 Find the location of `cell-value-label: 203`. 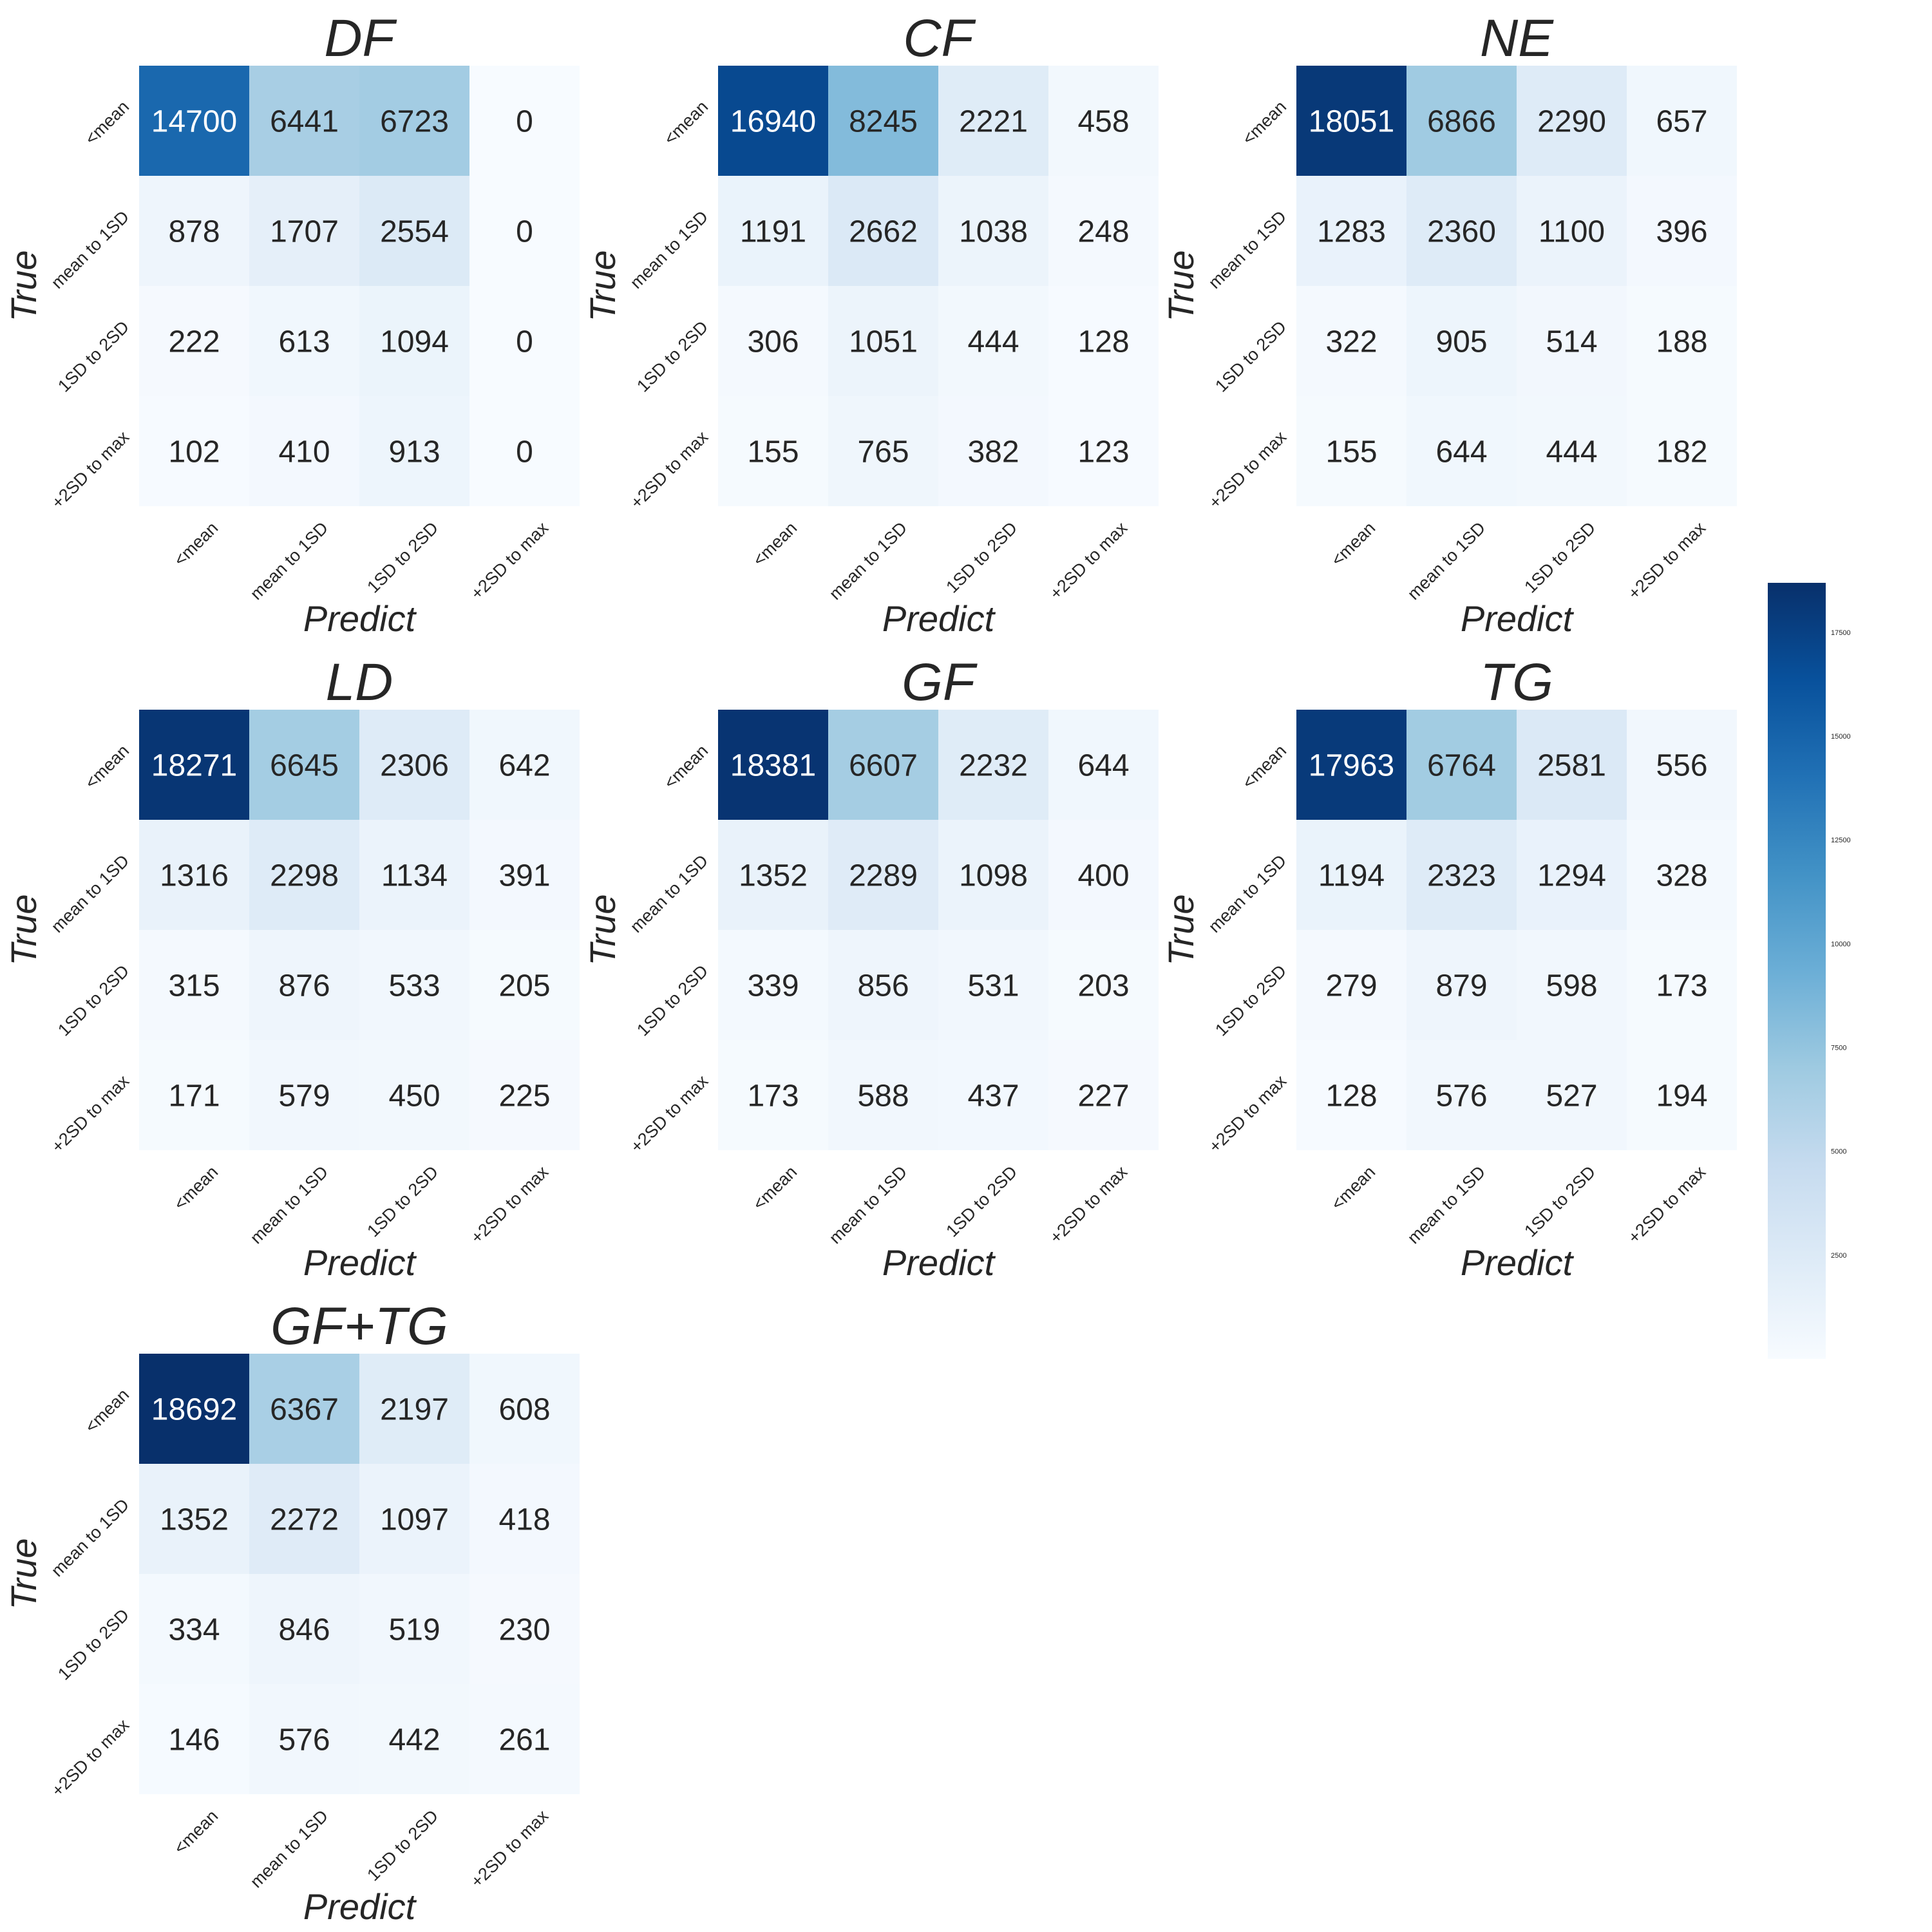

cell-value-label: 203 is located at coordinates (1103, 986).